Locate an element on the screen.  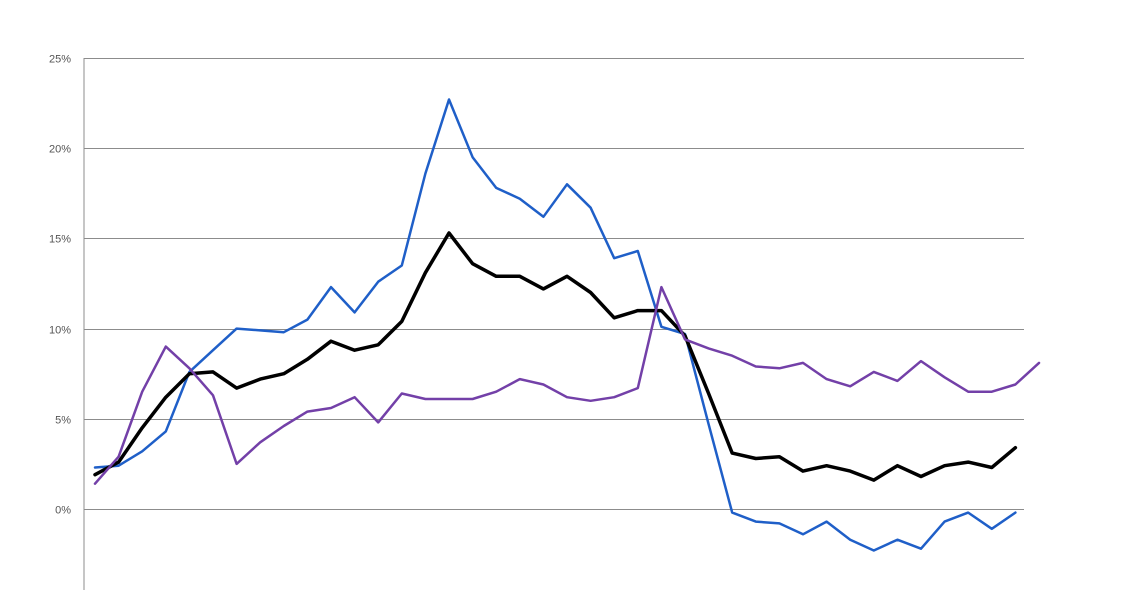
y-tick-label: 5% is located at coordinates (63, 421).